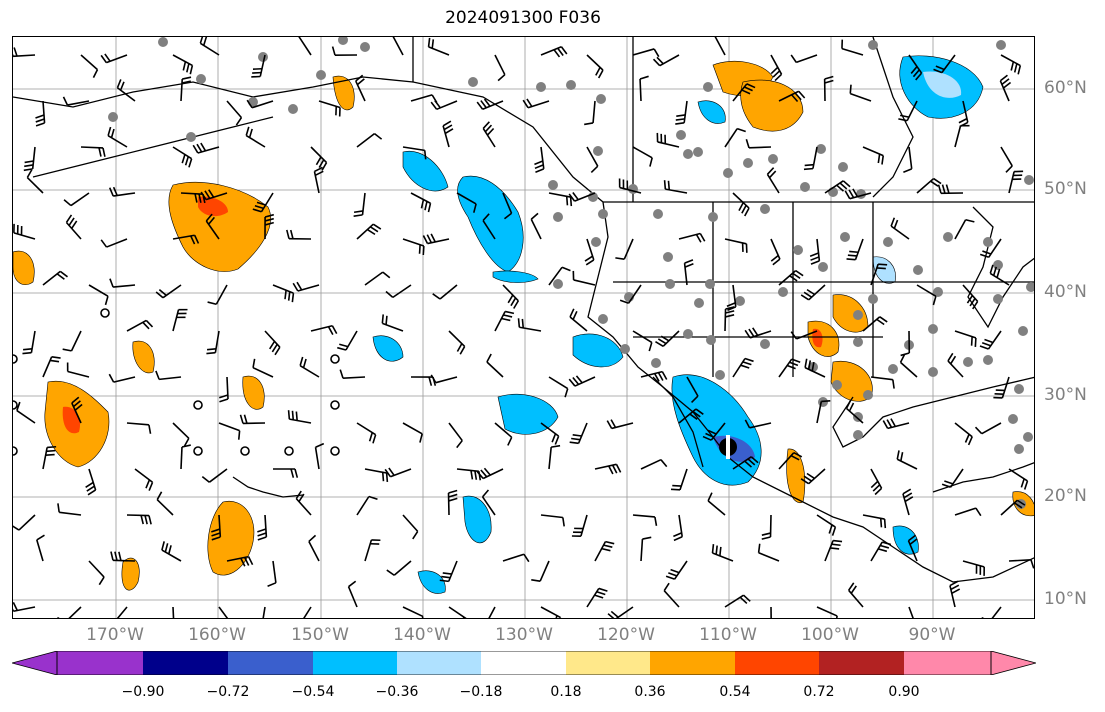  Describe the element at coordinates (217, 635) in the screenshot. I see `lon-label-160w: 160°W` at that location.